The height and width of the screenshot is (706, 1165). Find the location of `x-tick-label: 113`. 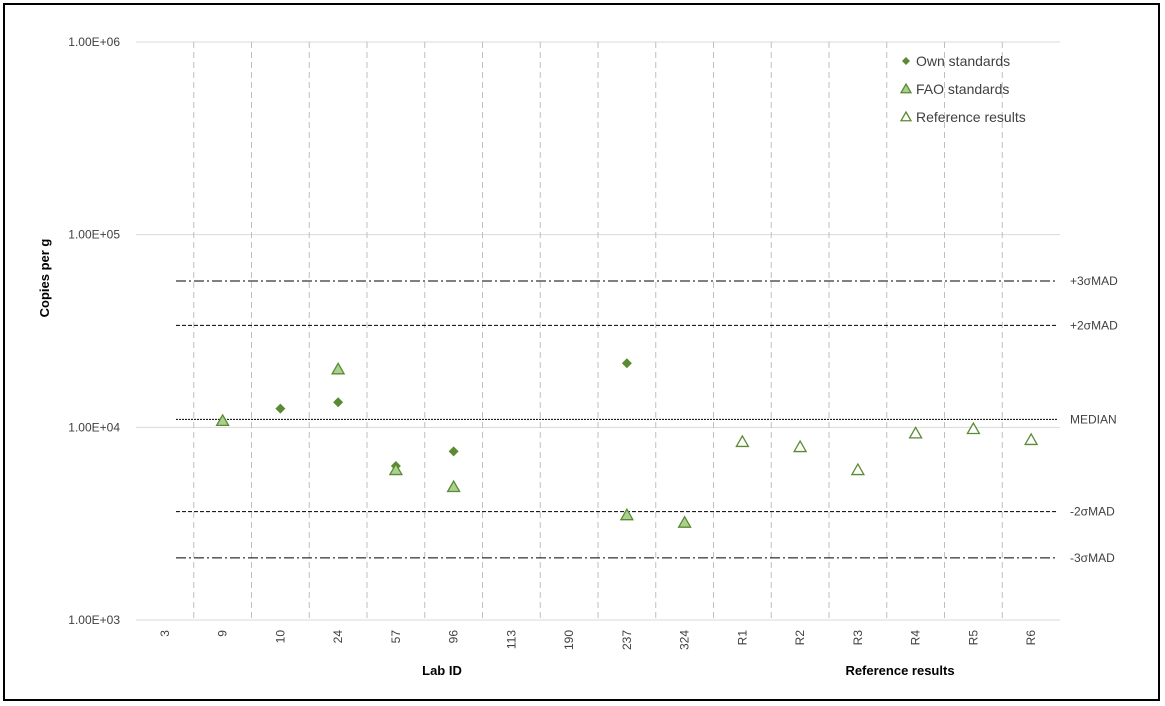

x-tick-label: 113 is located at coordinates (511, 639).